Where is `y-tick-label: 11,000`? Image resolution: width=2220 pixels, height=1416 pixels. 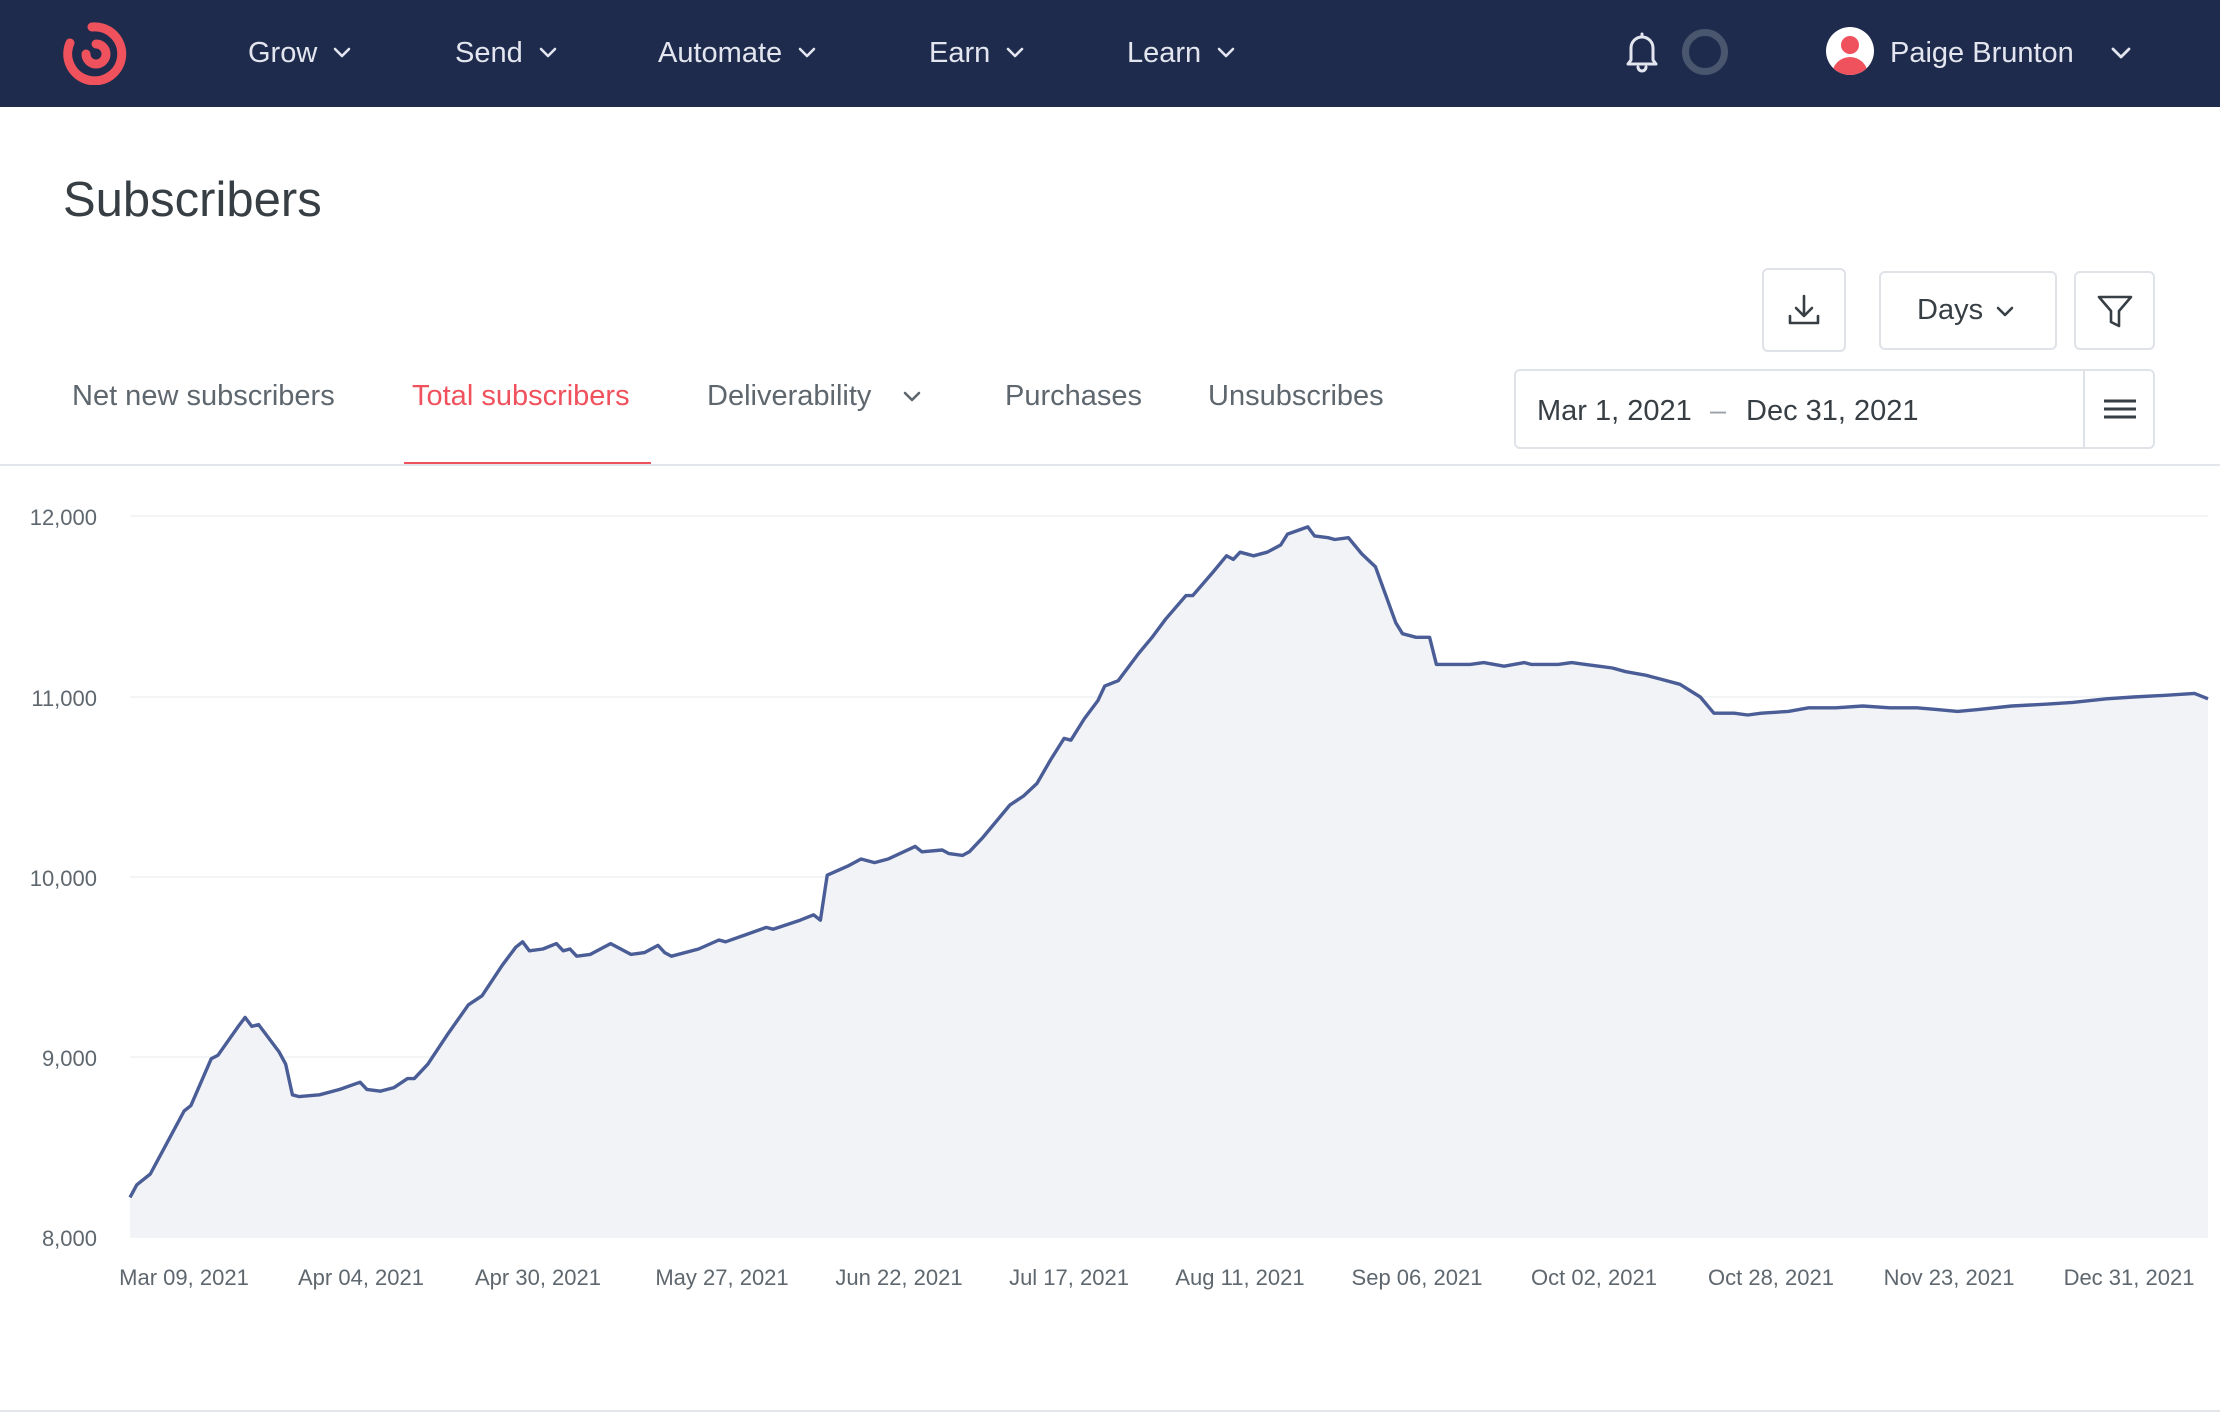 y-tick-label: 11,000 is located at coordinates (64, 698).